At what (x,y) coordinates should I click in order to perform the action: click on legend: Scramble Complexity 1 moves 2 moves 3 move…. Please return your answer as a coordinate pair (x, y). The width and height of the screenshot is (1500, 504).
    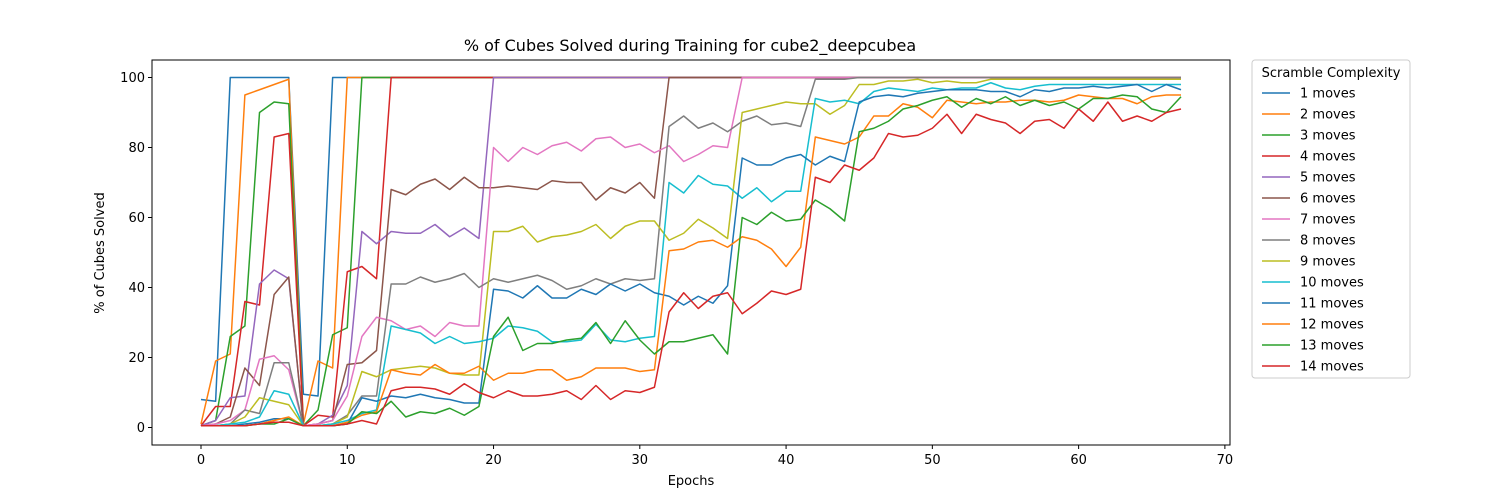
    Looking at the image, I should click on (1331, 219).